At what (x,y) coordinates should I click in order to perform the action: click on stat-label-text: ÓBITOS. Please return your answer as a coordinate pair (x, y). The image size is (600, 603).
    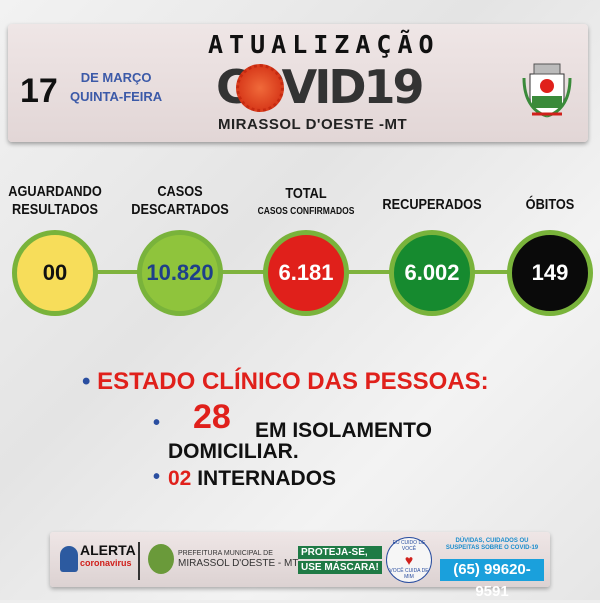
    Looking at the image, I should click on (550, 204).